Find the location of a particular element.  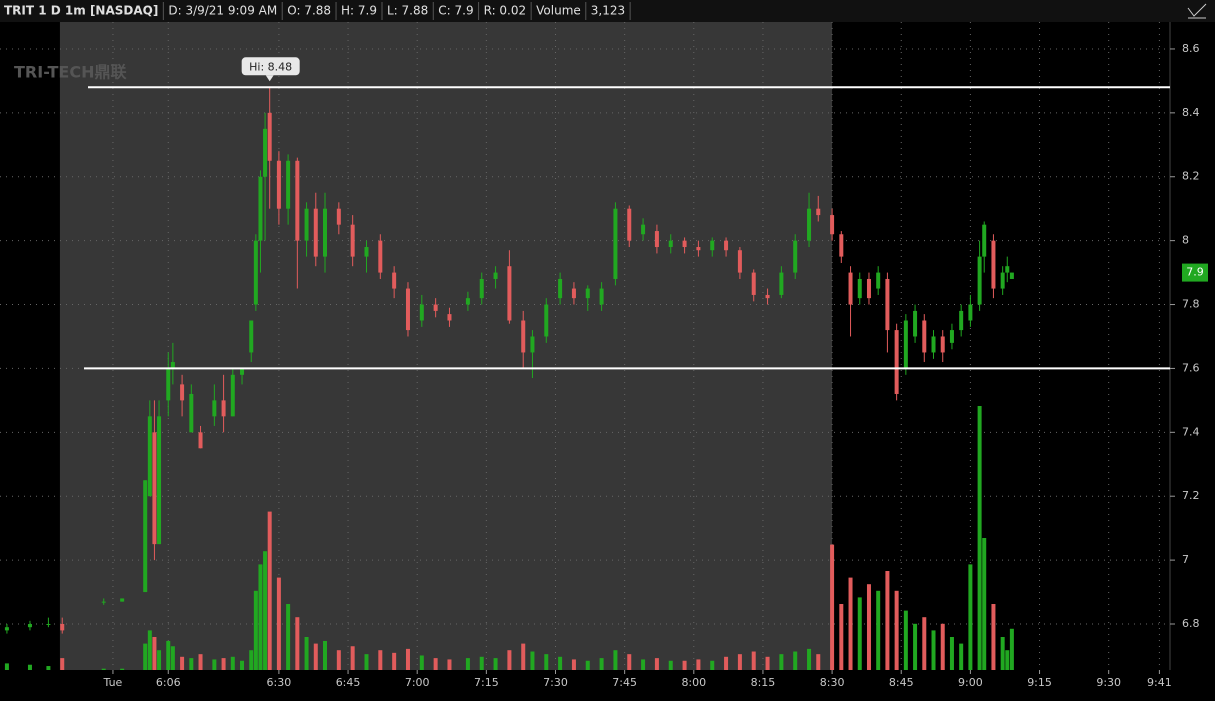

x-tick-label: 9:15 is located at coordinates (1039, 682).